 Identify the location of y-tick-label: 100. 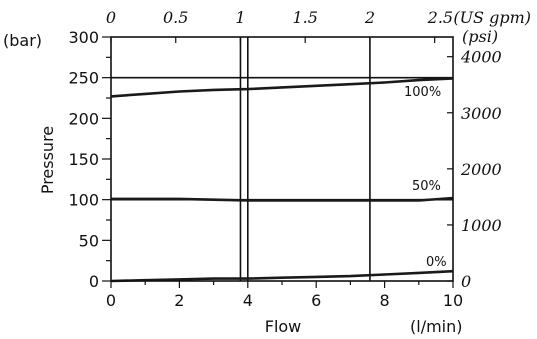
(83, 200).